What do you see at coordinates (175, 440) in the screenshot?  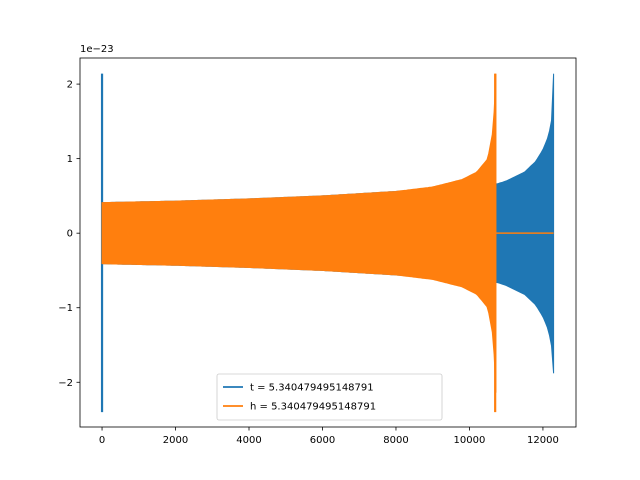 I see `x-tick-label: 2000` at bounding box center [175, 440].